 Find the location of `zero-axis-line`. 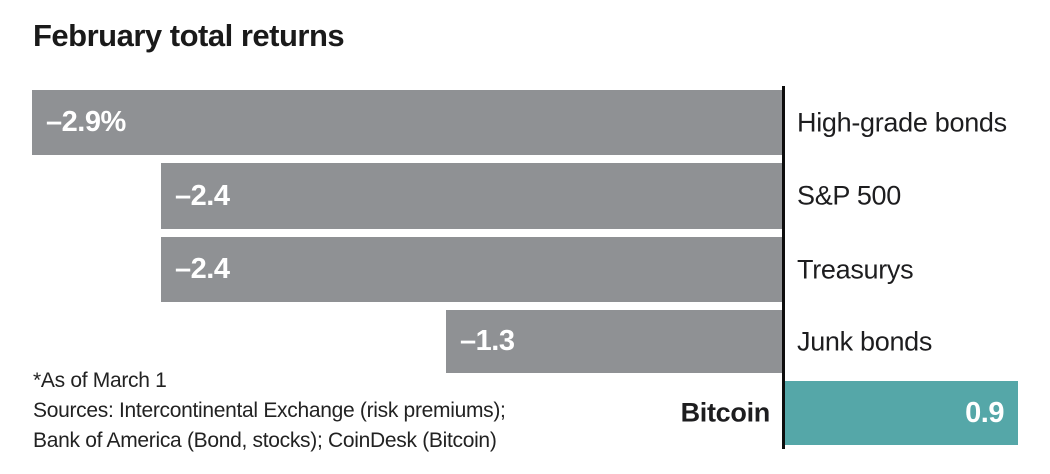

zero-axis-line is located at coordinates (783, 267).